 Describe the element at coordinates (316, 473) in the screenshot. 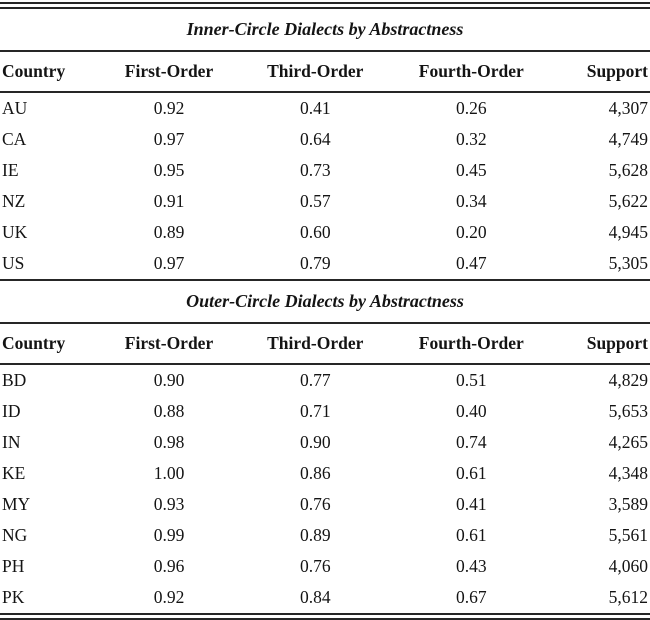

I see `value-cell: 0.86` at that location.